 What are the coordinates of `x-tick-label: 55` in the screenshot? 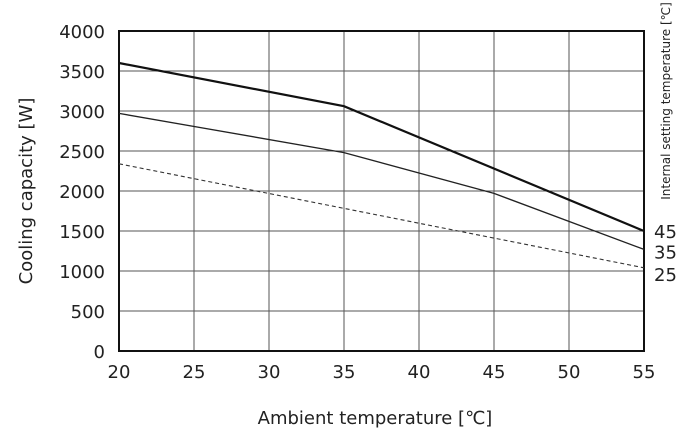 It's located at (644, 372).